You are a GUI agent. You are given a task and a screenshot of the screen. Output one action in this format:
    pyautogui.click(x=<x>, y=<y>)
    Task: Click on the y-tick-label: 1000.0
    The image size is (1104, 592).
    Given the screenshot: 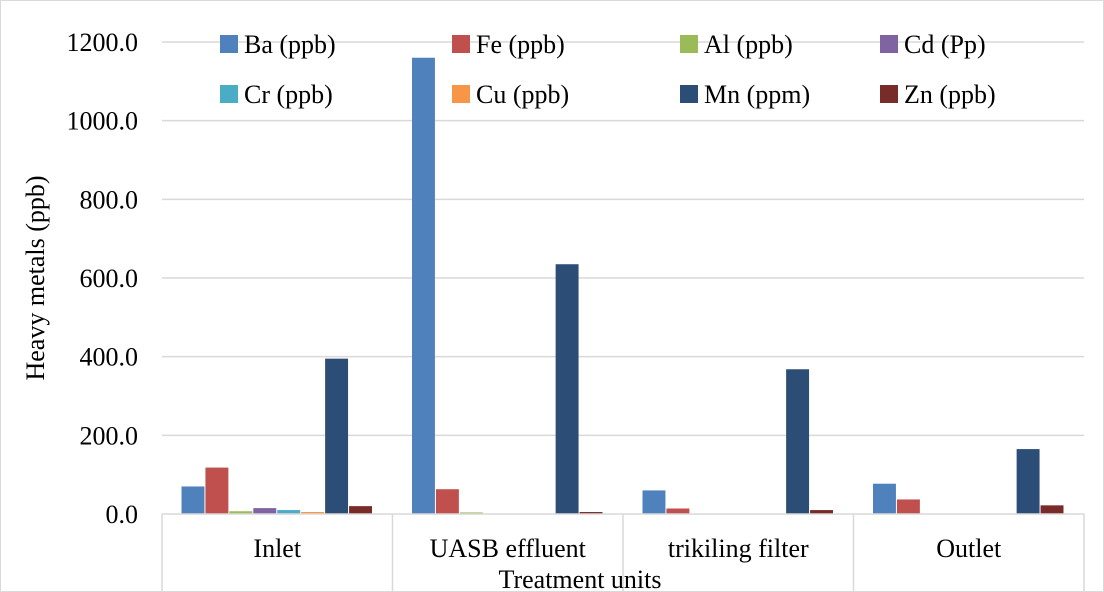 What is the action you would take?
    pyautogui.click(x=103, y=121)
    